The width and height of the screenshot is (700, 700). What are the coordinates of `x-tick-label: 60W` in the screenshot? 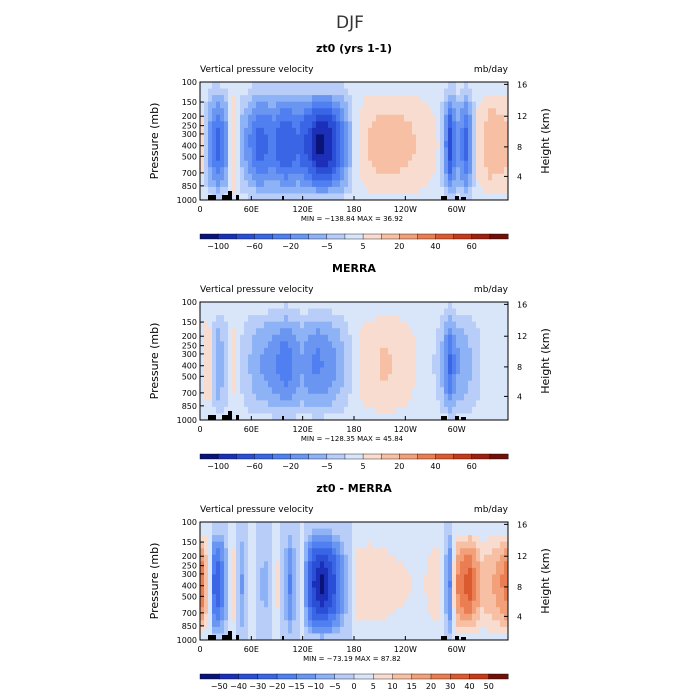 It's located at (457, 649).